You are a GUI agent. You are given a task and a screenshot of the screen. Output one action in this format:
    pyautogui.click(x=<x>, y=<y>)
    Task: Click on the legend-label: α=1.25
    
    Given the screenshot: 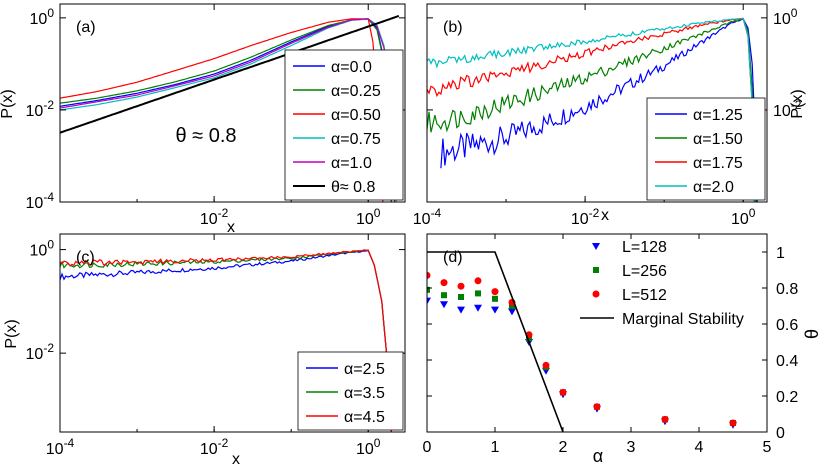 What is the action you would take?
    pyautogui.click(x=718, y=115)
    